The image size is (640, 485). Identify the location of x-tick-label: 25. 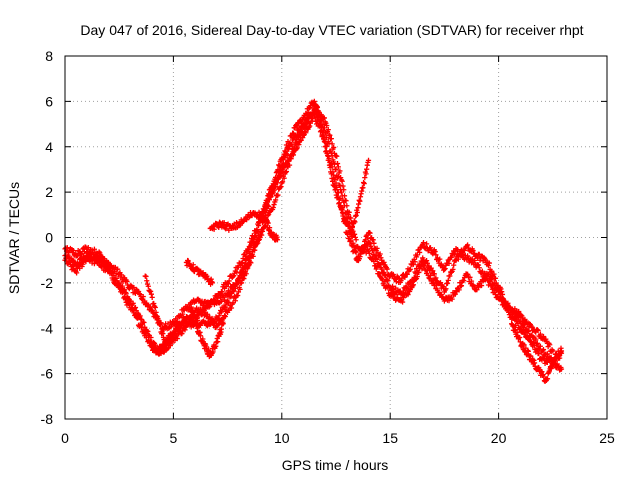
(607, 438).